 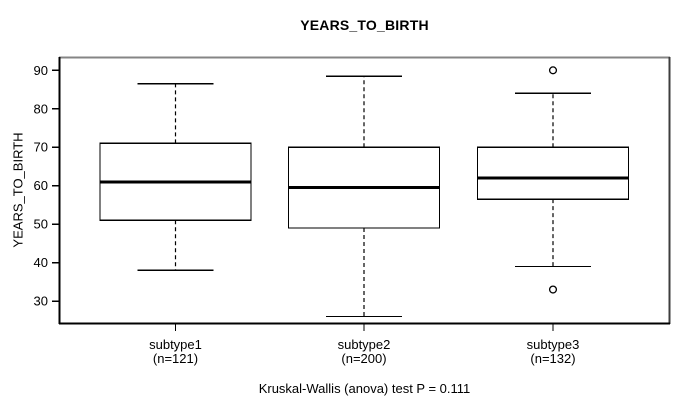 I want to click on x-category-n-subtype1: (n=121), so click(x=175, y=358).